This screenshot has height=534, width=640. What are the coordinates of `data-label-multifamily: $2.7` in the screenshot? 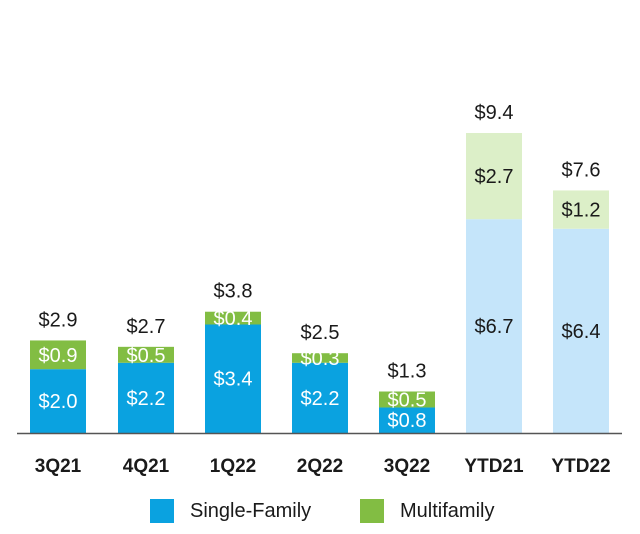 It's located at (494, 177).